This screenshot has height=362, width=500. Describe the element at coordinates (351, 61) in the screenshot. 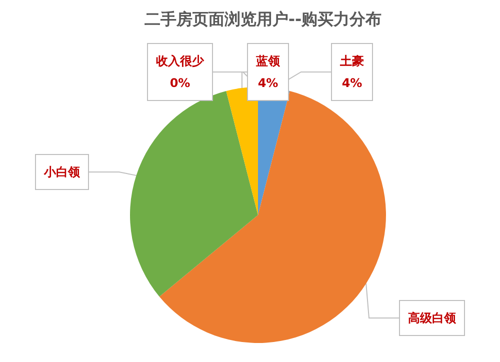

I see `slice-label: 土豪` at that location.